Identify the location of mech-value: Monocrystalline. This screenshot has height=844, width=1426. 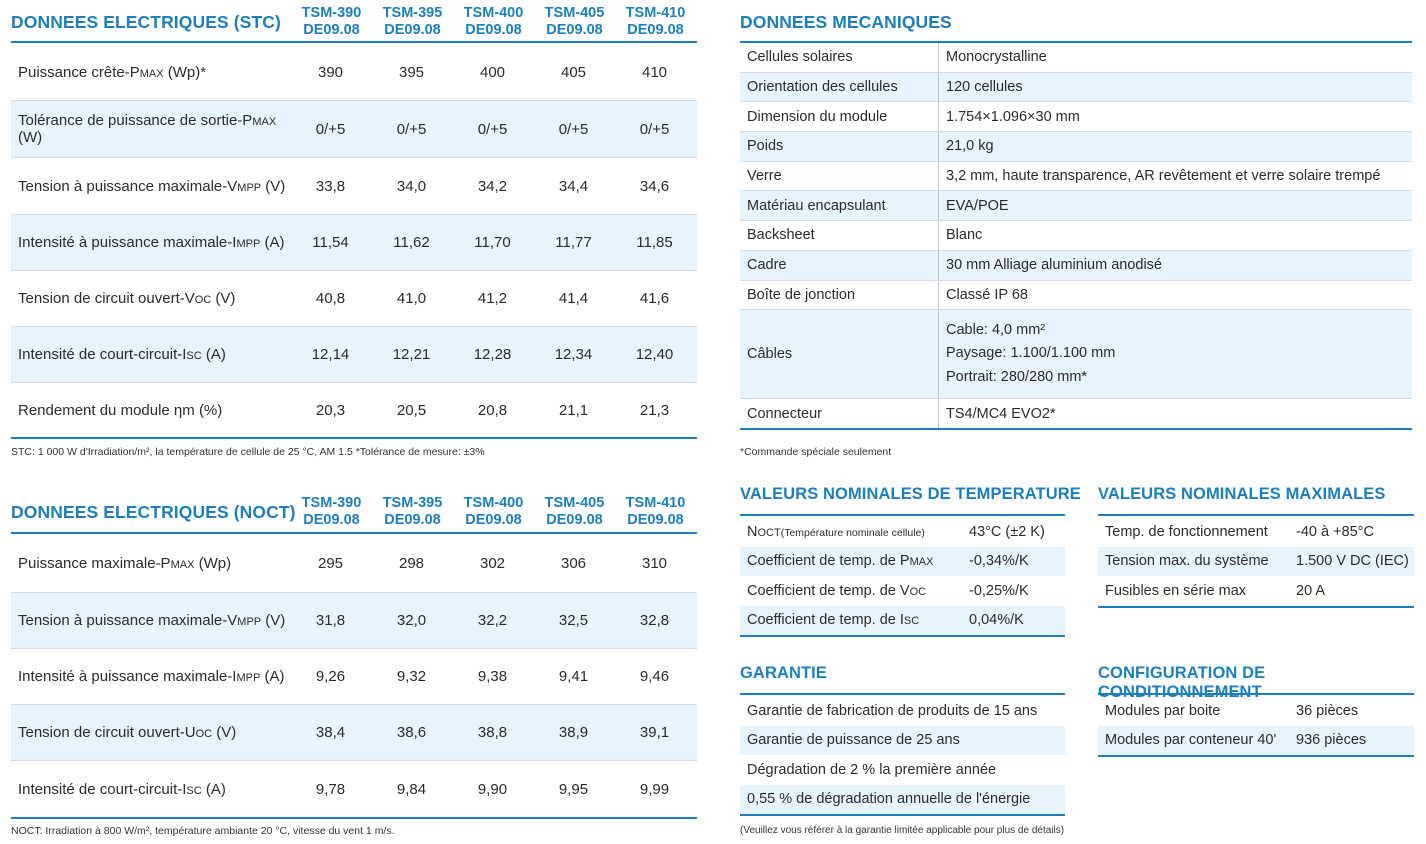
(996, 57).